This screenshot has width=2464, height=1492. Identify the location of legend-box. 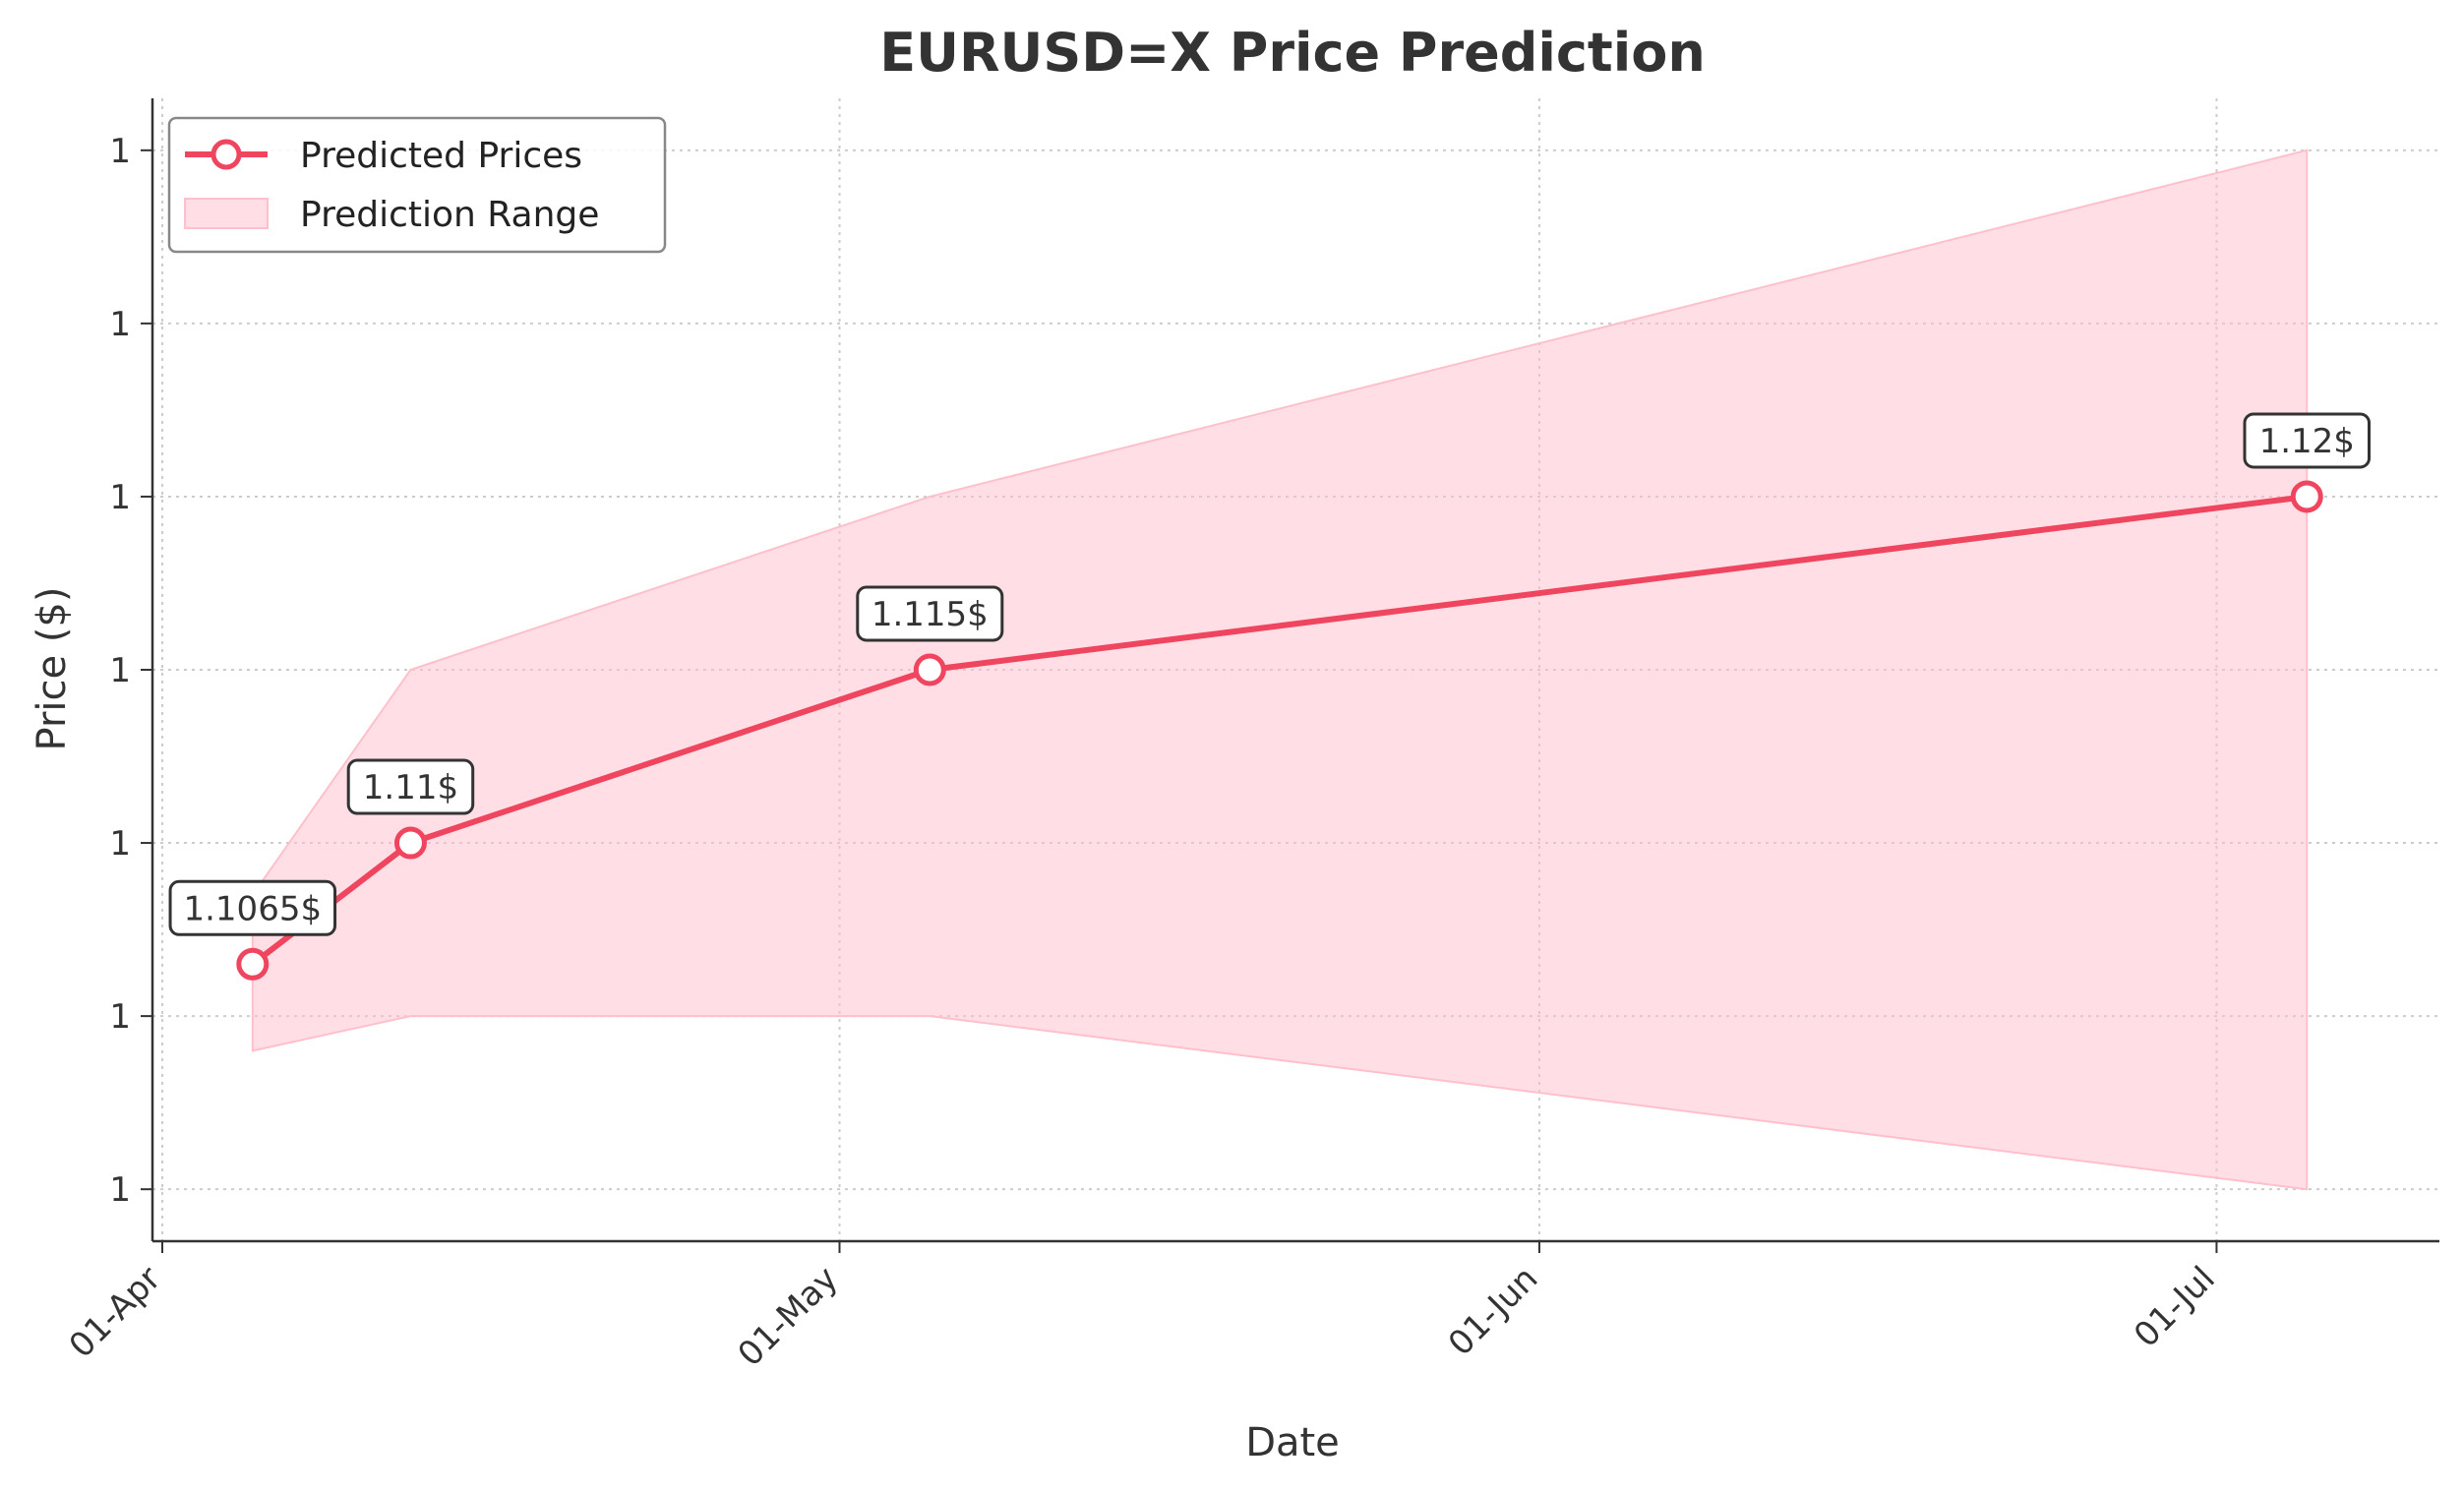
(417, 185).